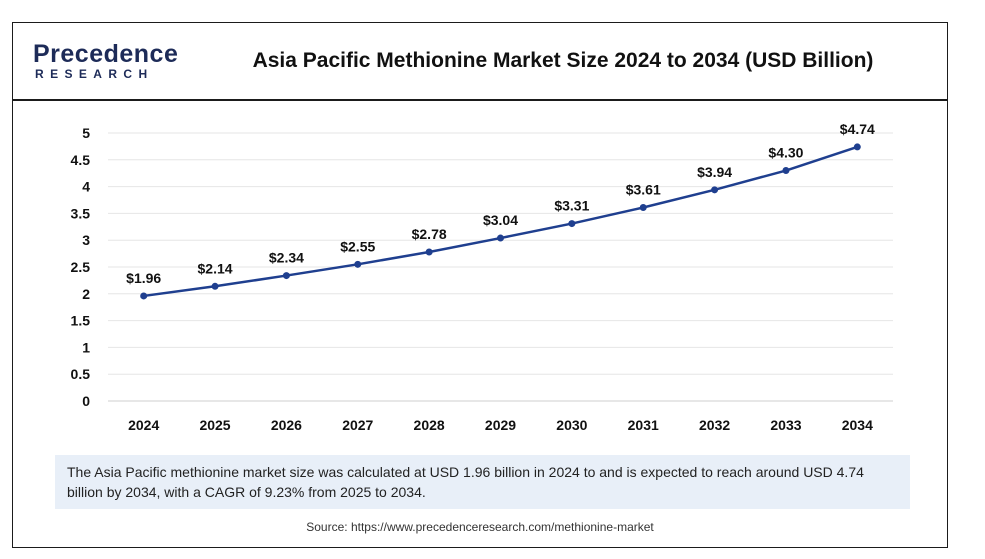  I want to click on x-tick-label: 2028, so click(429, 425).